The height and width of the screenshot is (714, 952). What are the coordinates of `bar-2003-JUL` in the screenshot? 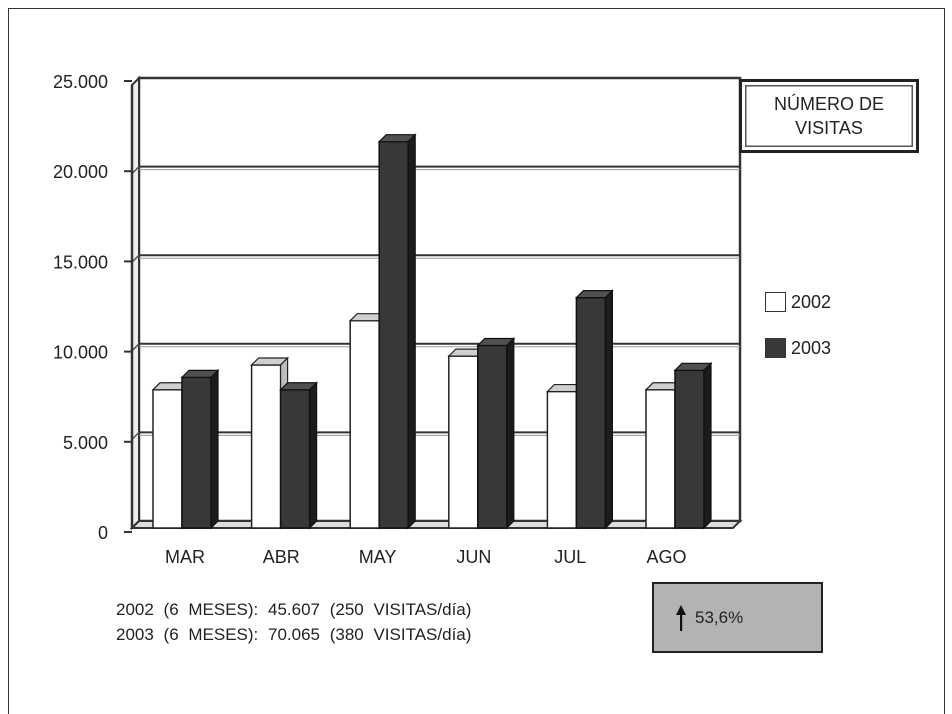 It's located at (594, 409).